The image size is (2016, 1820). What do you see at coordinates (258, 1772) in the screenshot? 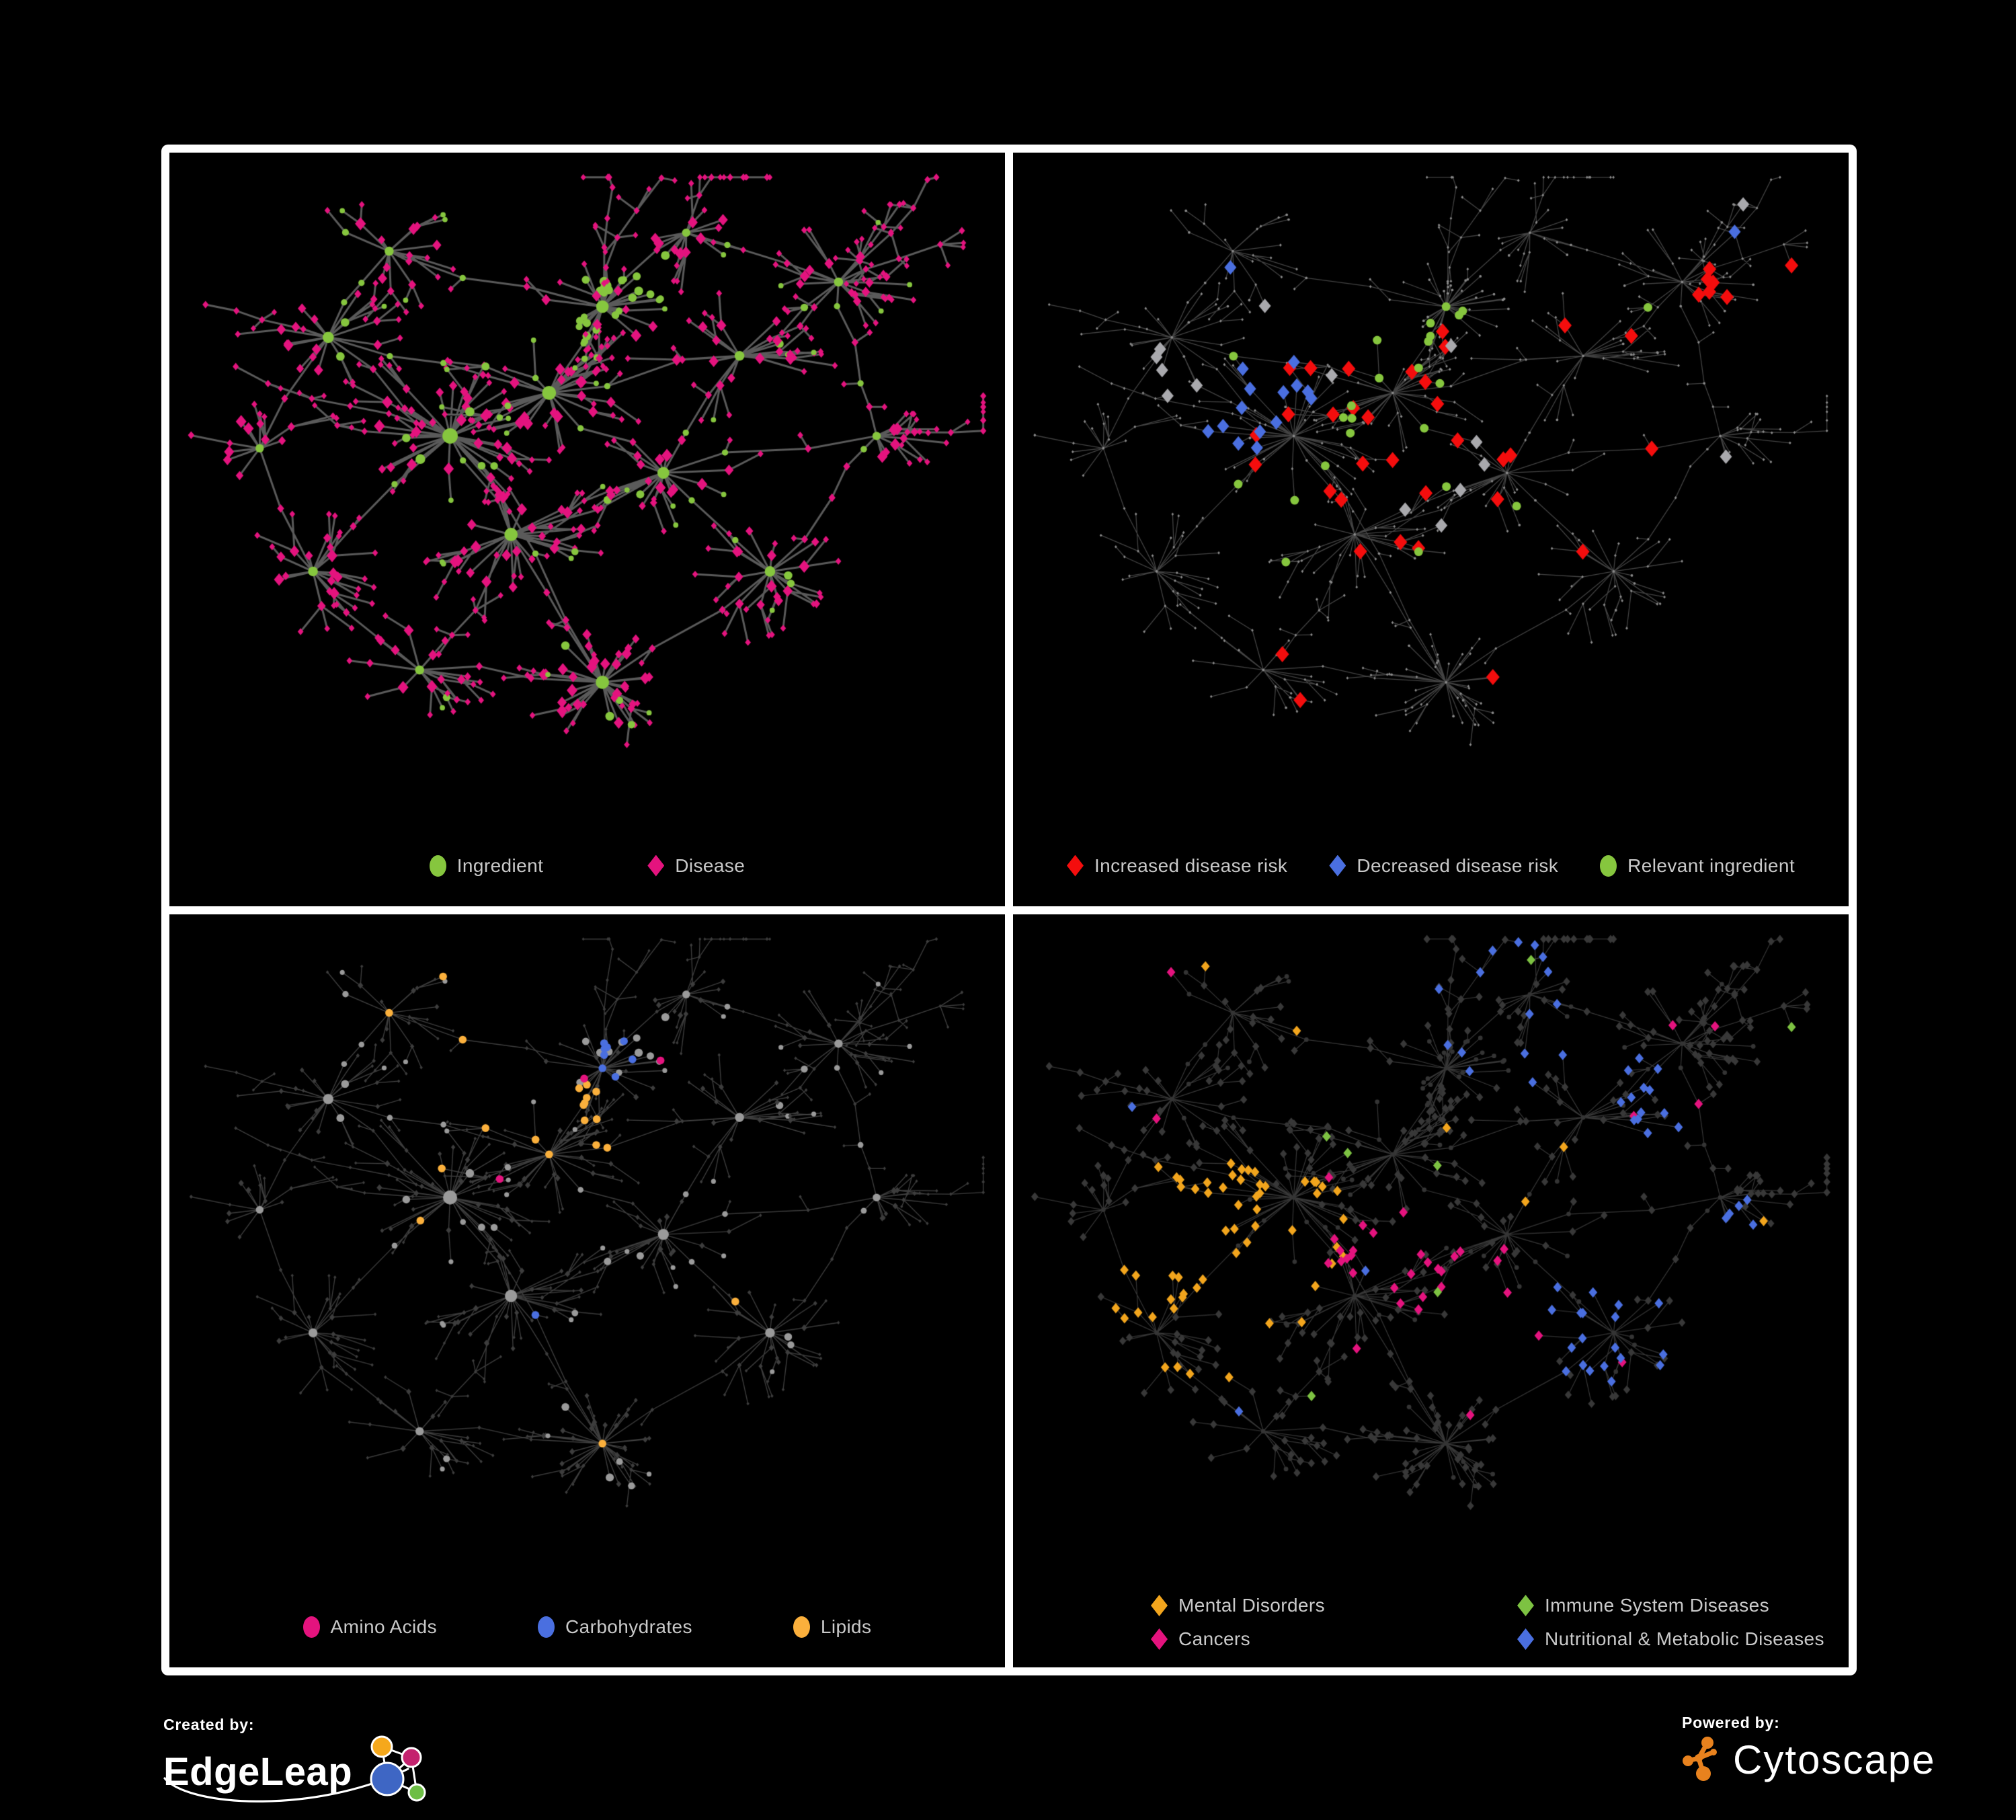
I see `edgeleap-wordmark: EdgeLeap` at bounding box center [258, 1772].